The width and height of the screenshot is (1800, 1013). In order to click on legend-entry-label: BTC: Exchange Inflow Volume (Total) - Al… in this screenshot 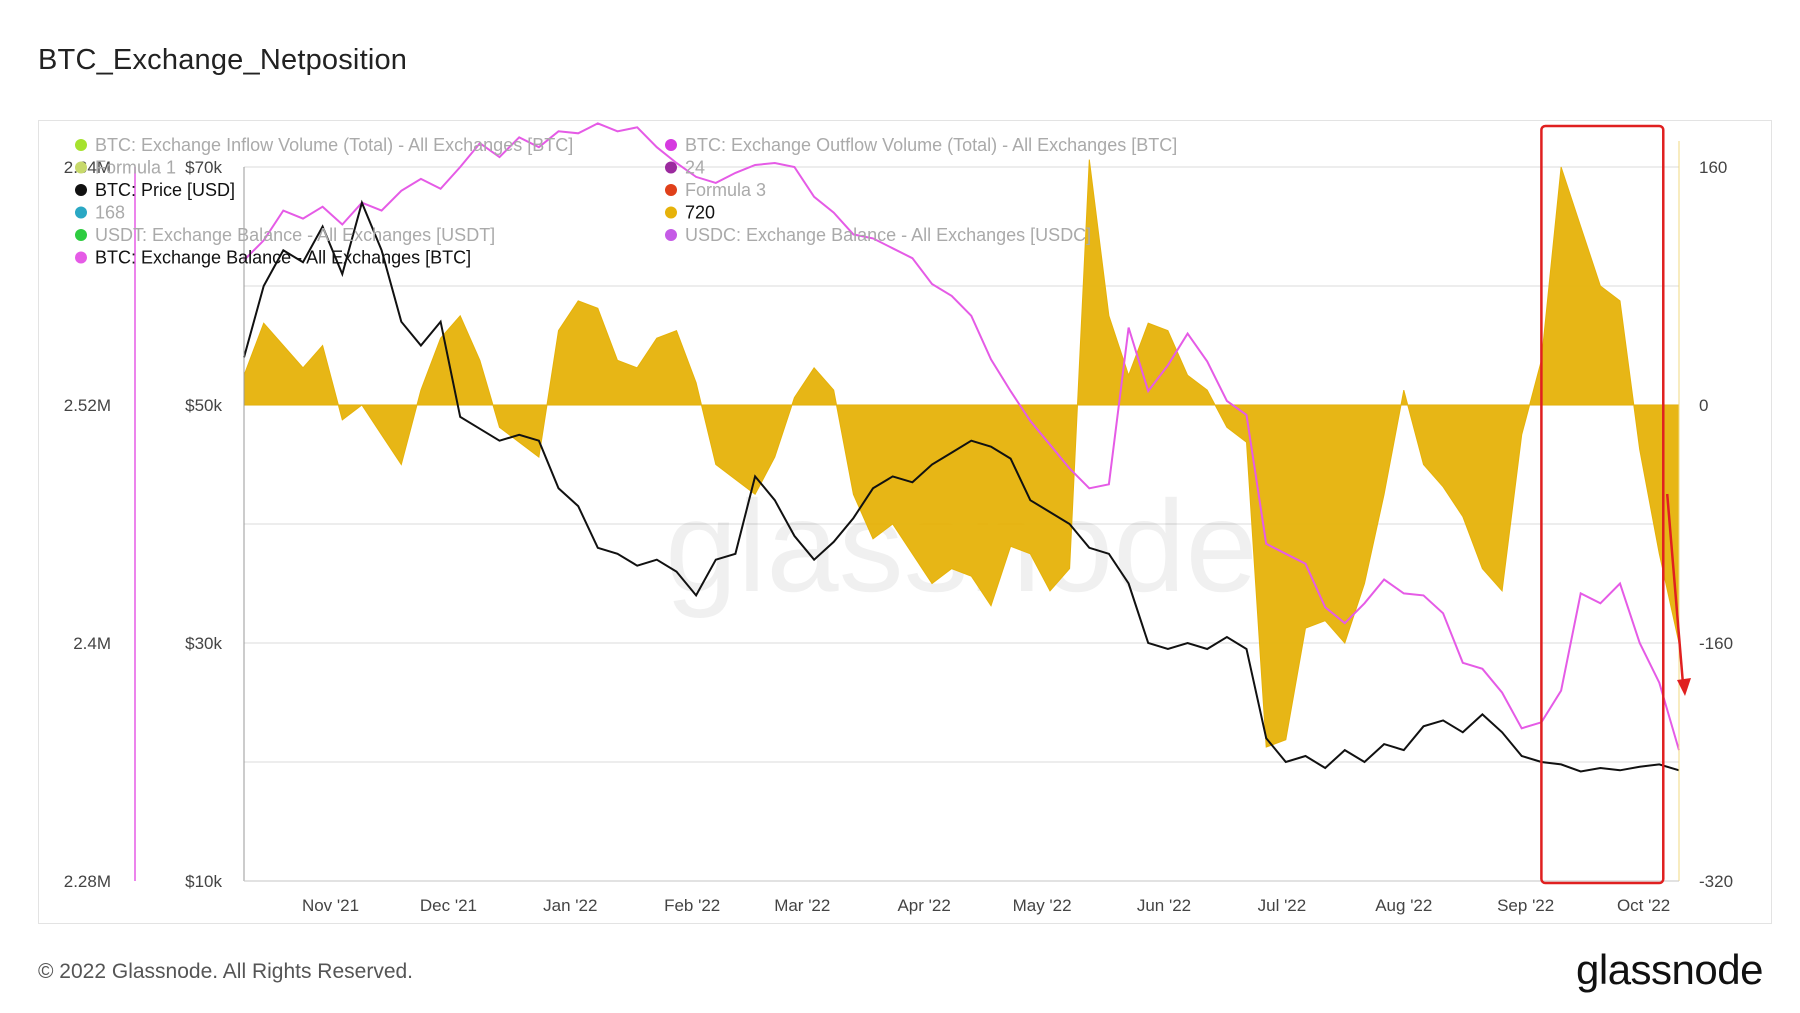, I will do `click(334, 145)`.